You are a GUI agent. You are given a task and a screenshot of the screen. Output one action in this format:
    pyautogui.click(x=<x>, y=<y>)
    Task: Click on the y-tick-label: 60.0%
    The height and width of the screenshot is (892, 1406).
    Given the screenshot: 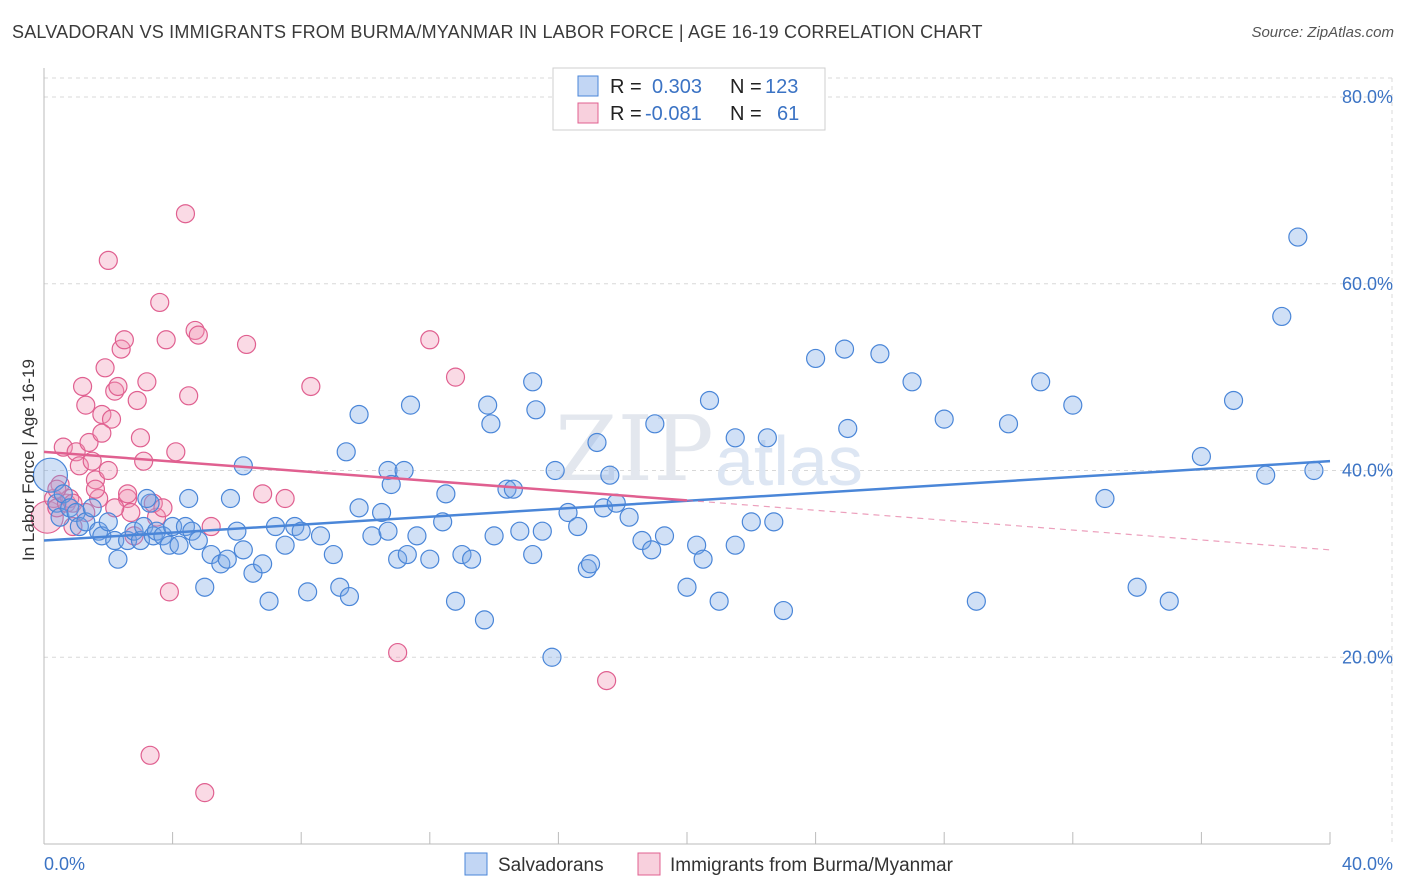 What is the action you would take?
    pyautogui.click(x=1367, y=284)
    